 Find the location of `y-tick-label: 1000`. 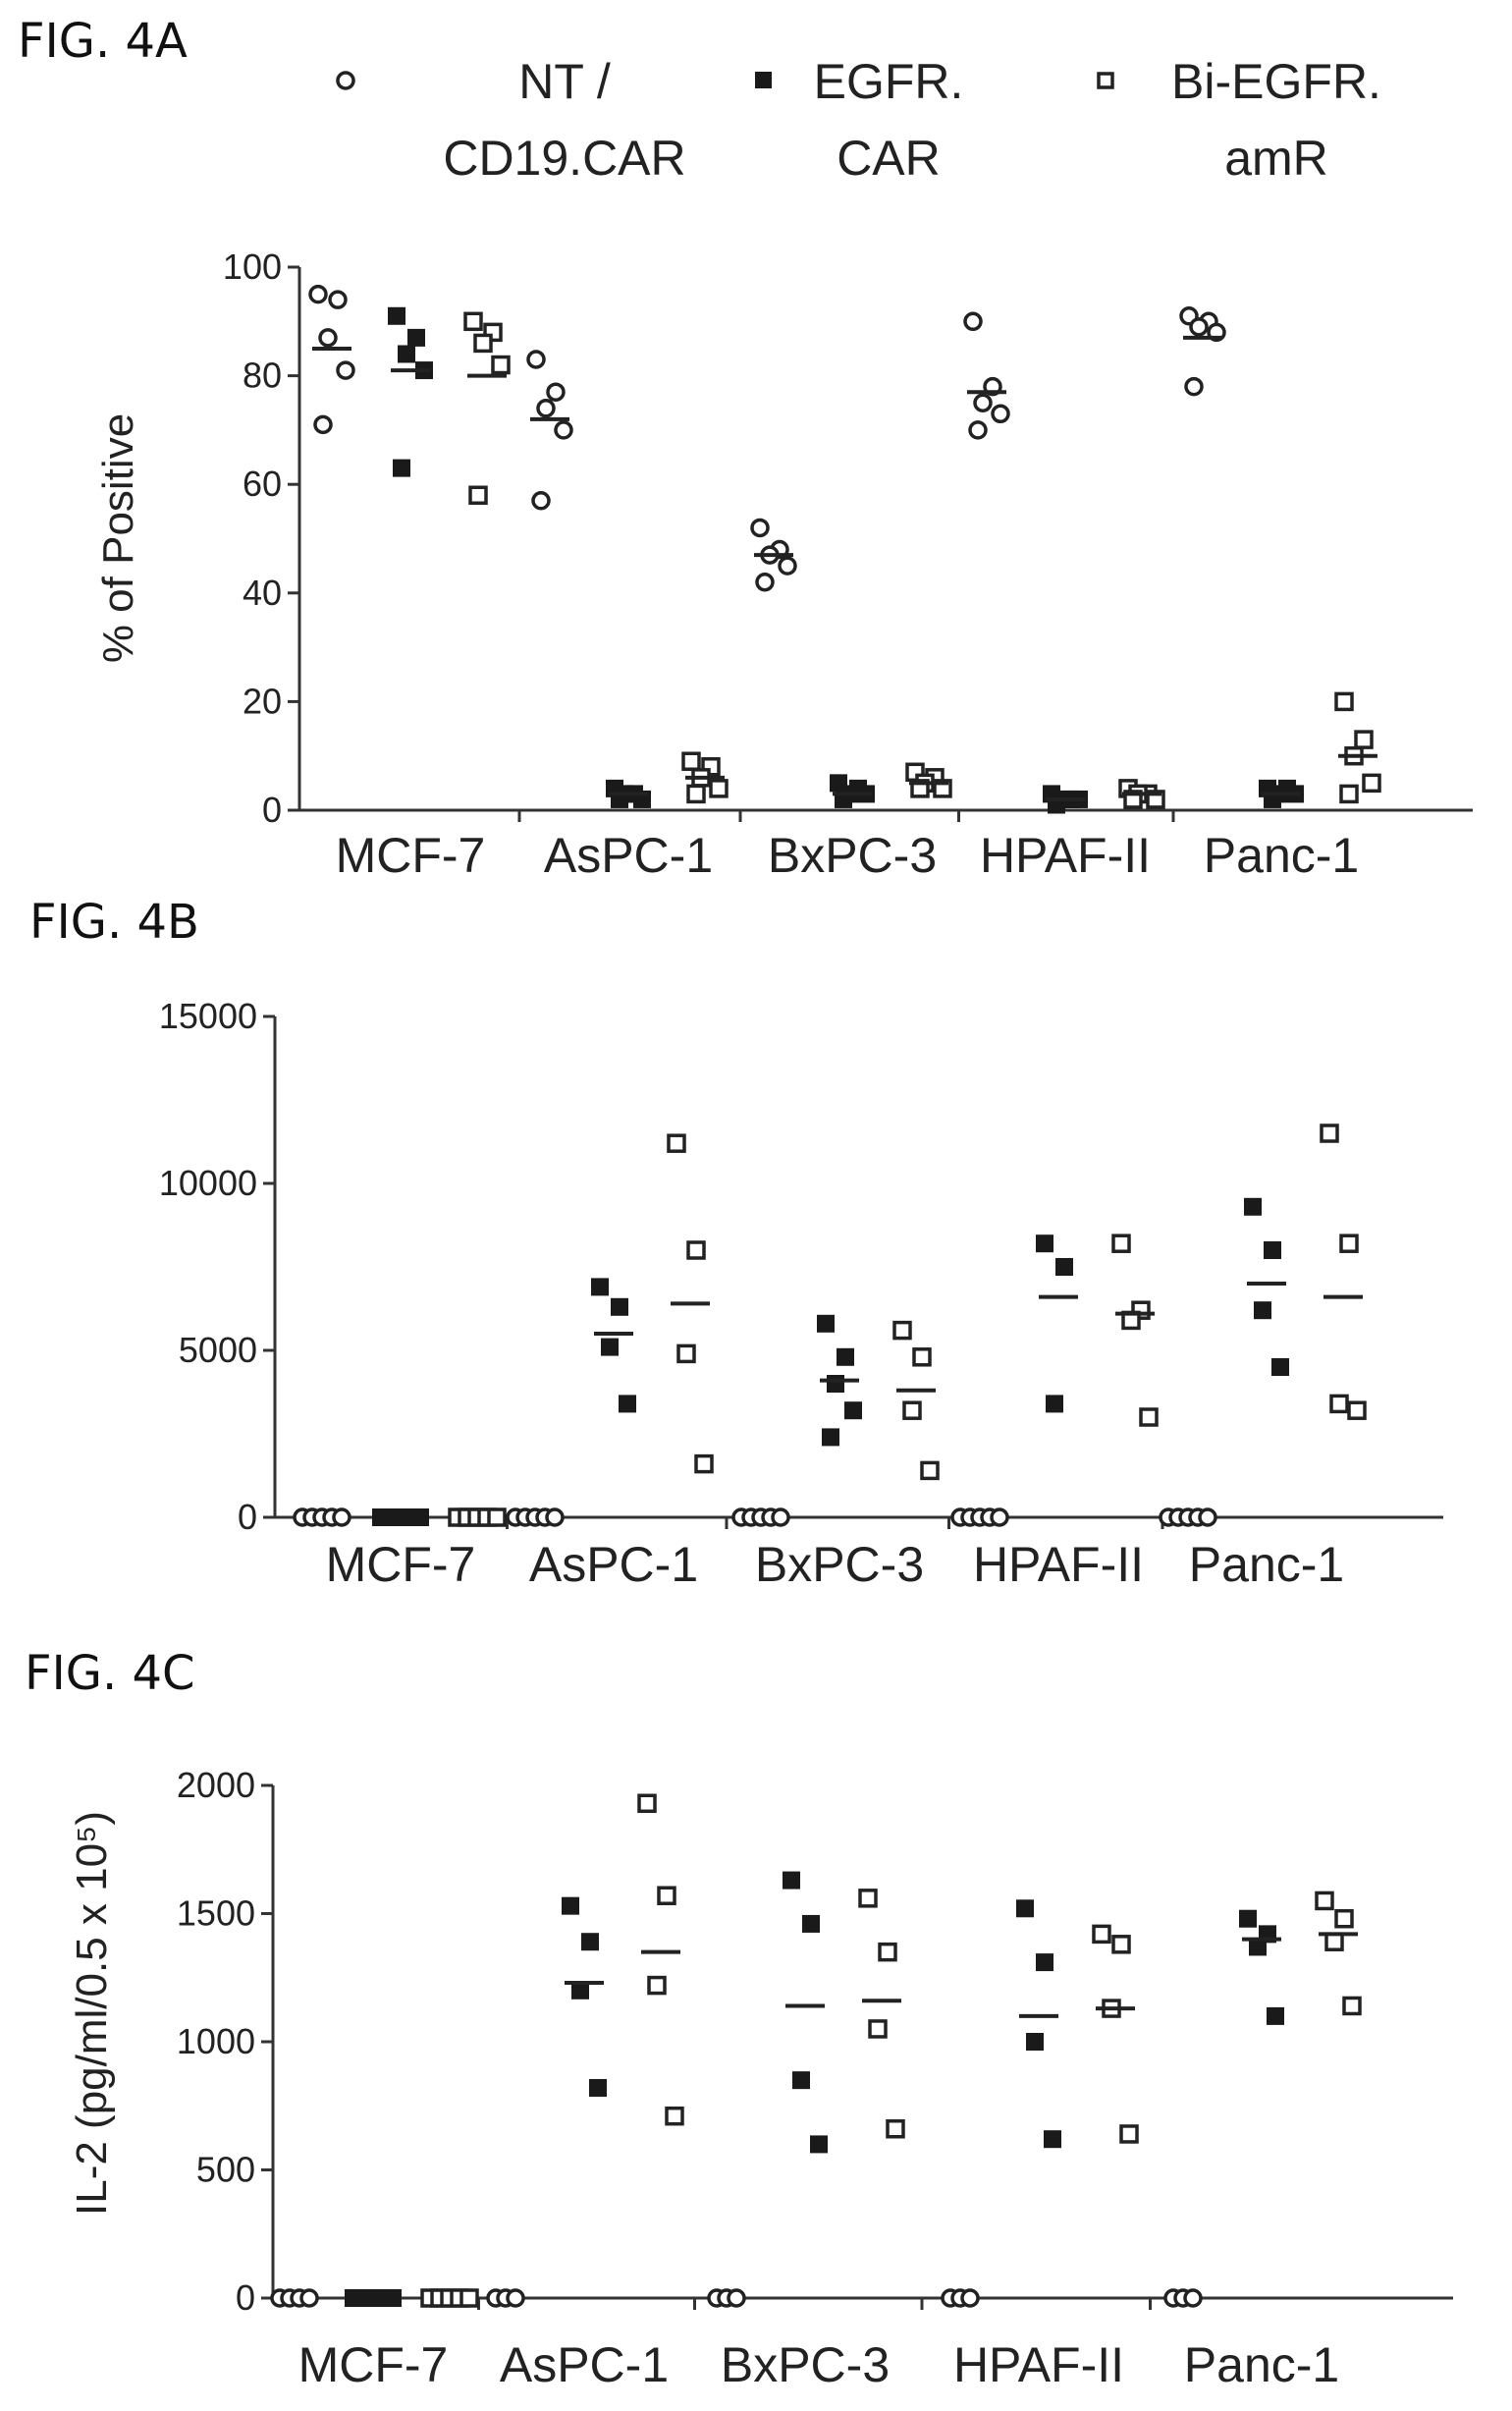

y-tick-label: 1000 is located at coordinates (216, 2041).